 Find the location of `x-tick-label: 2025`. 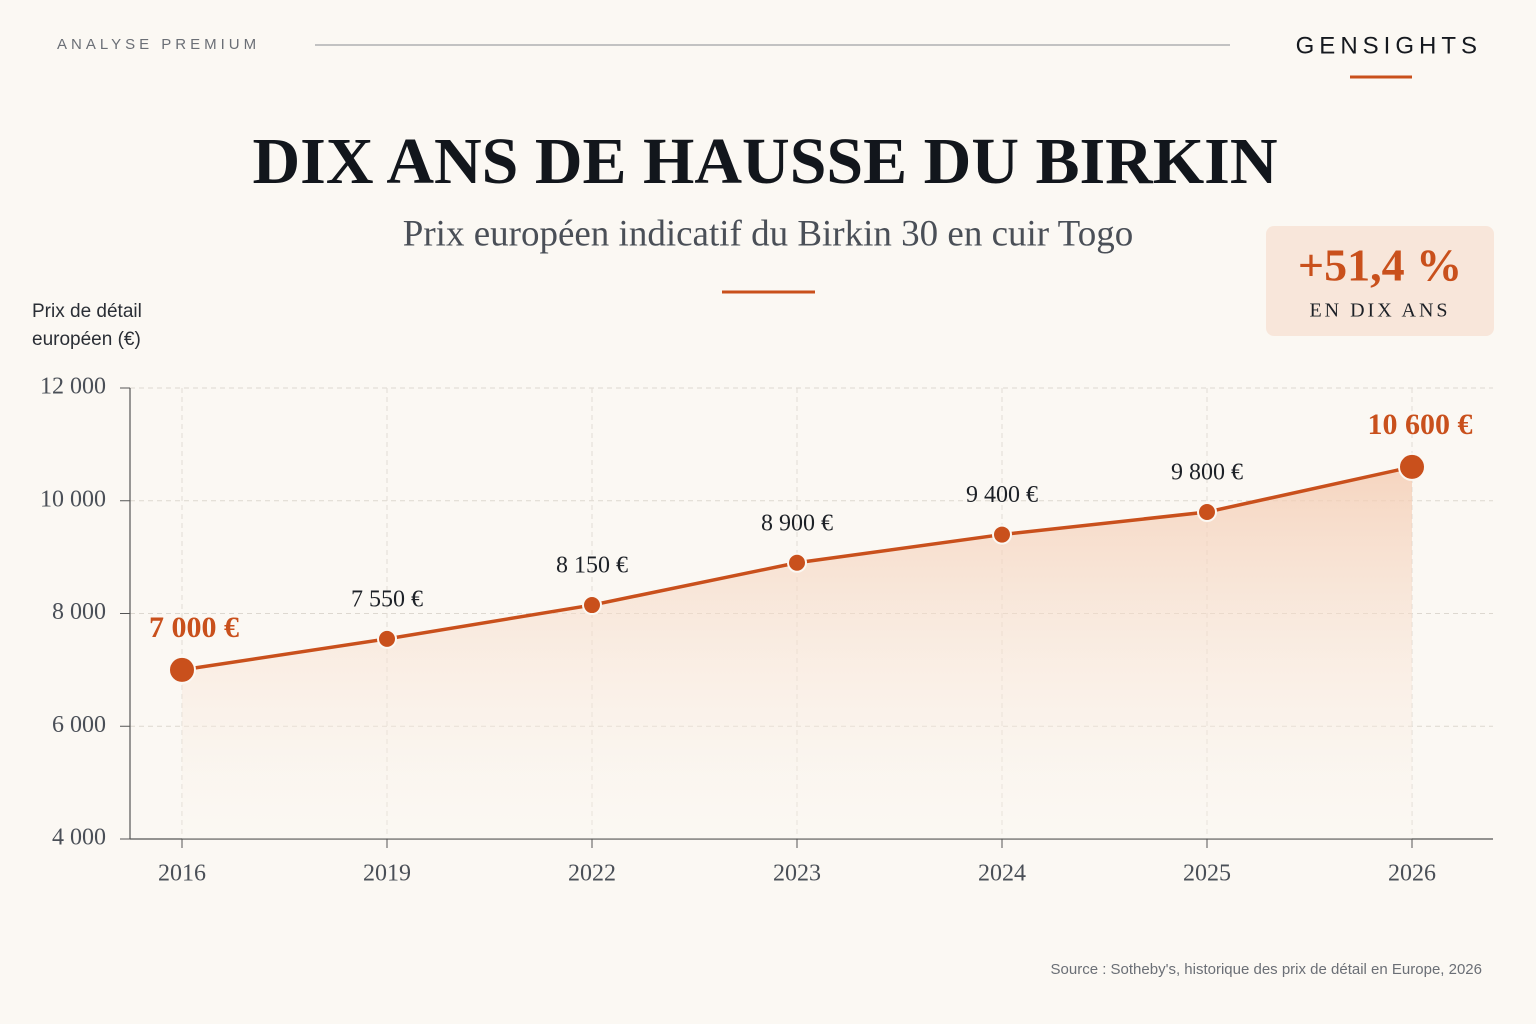

x-tick-label: 2025 is located at coordinates (1207, 874).